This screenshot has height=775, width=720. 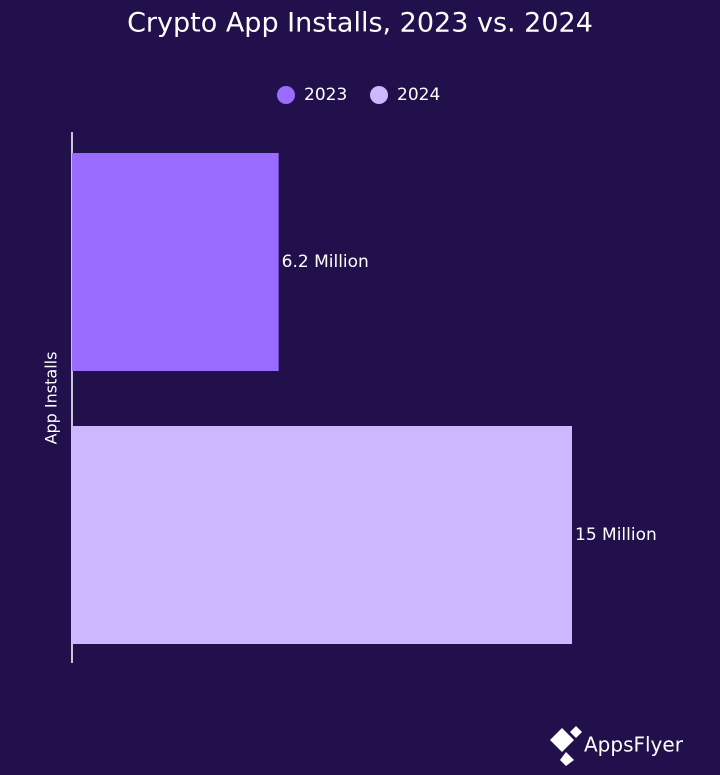 I want to click on y-axis-label: App Installs, so click(x=51, y=398).